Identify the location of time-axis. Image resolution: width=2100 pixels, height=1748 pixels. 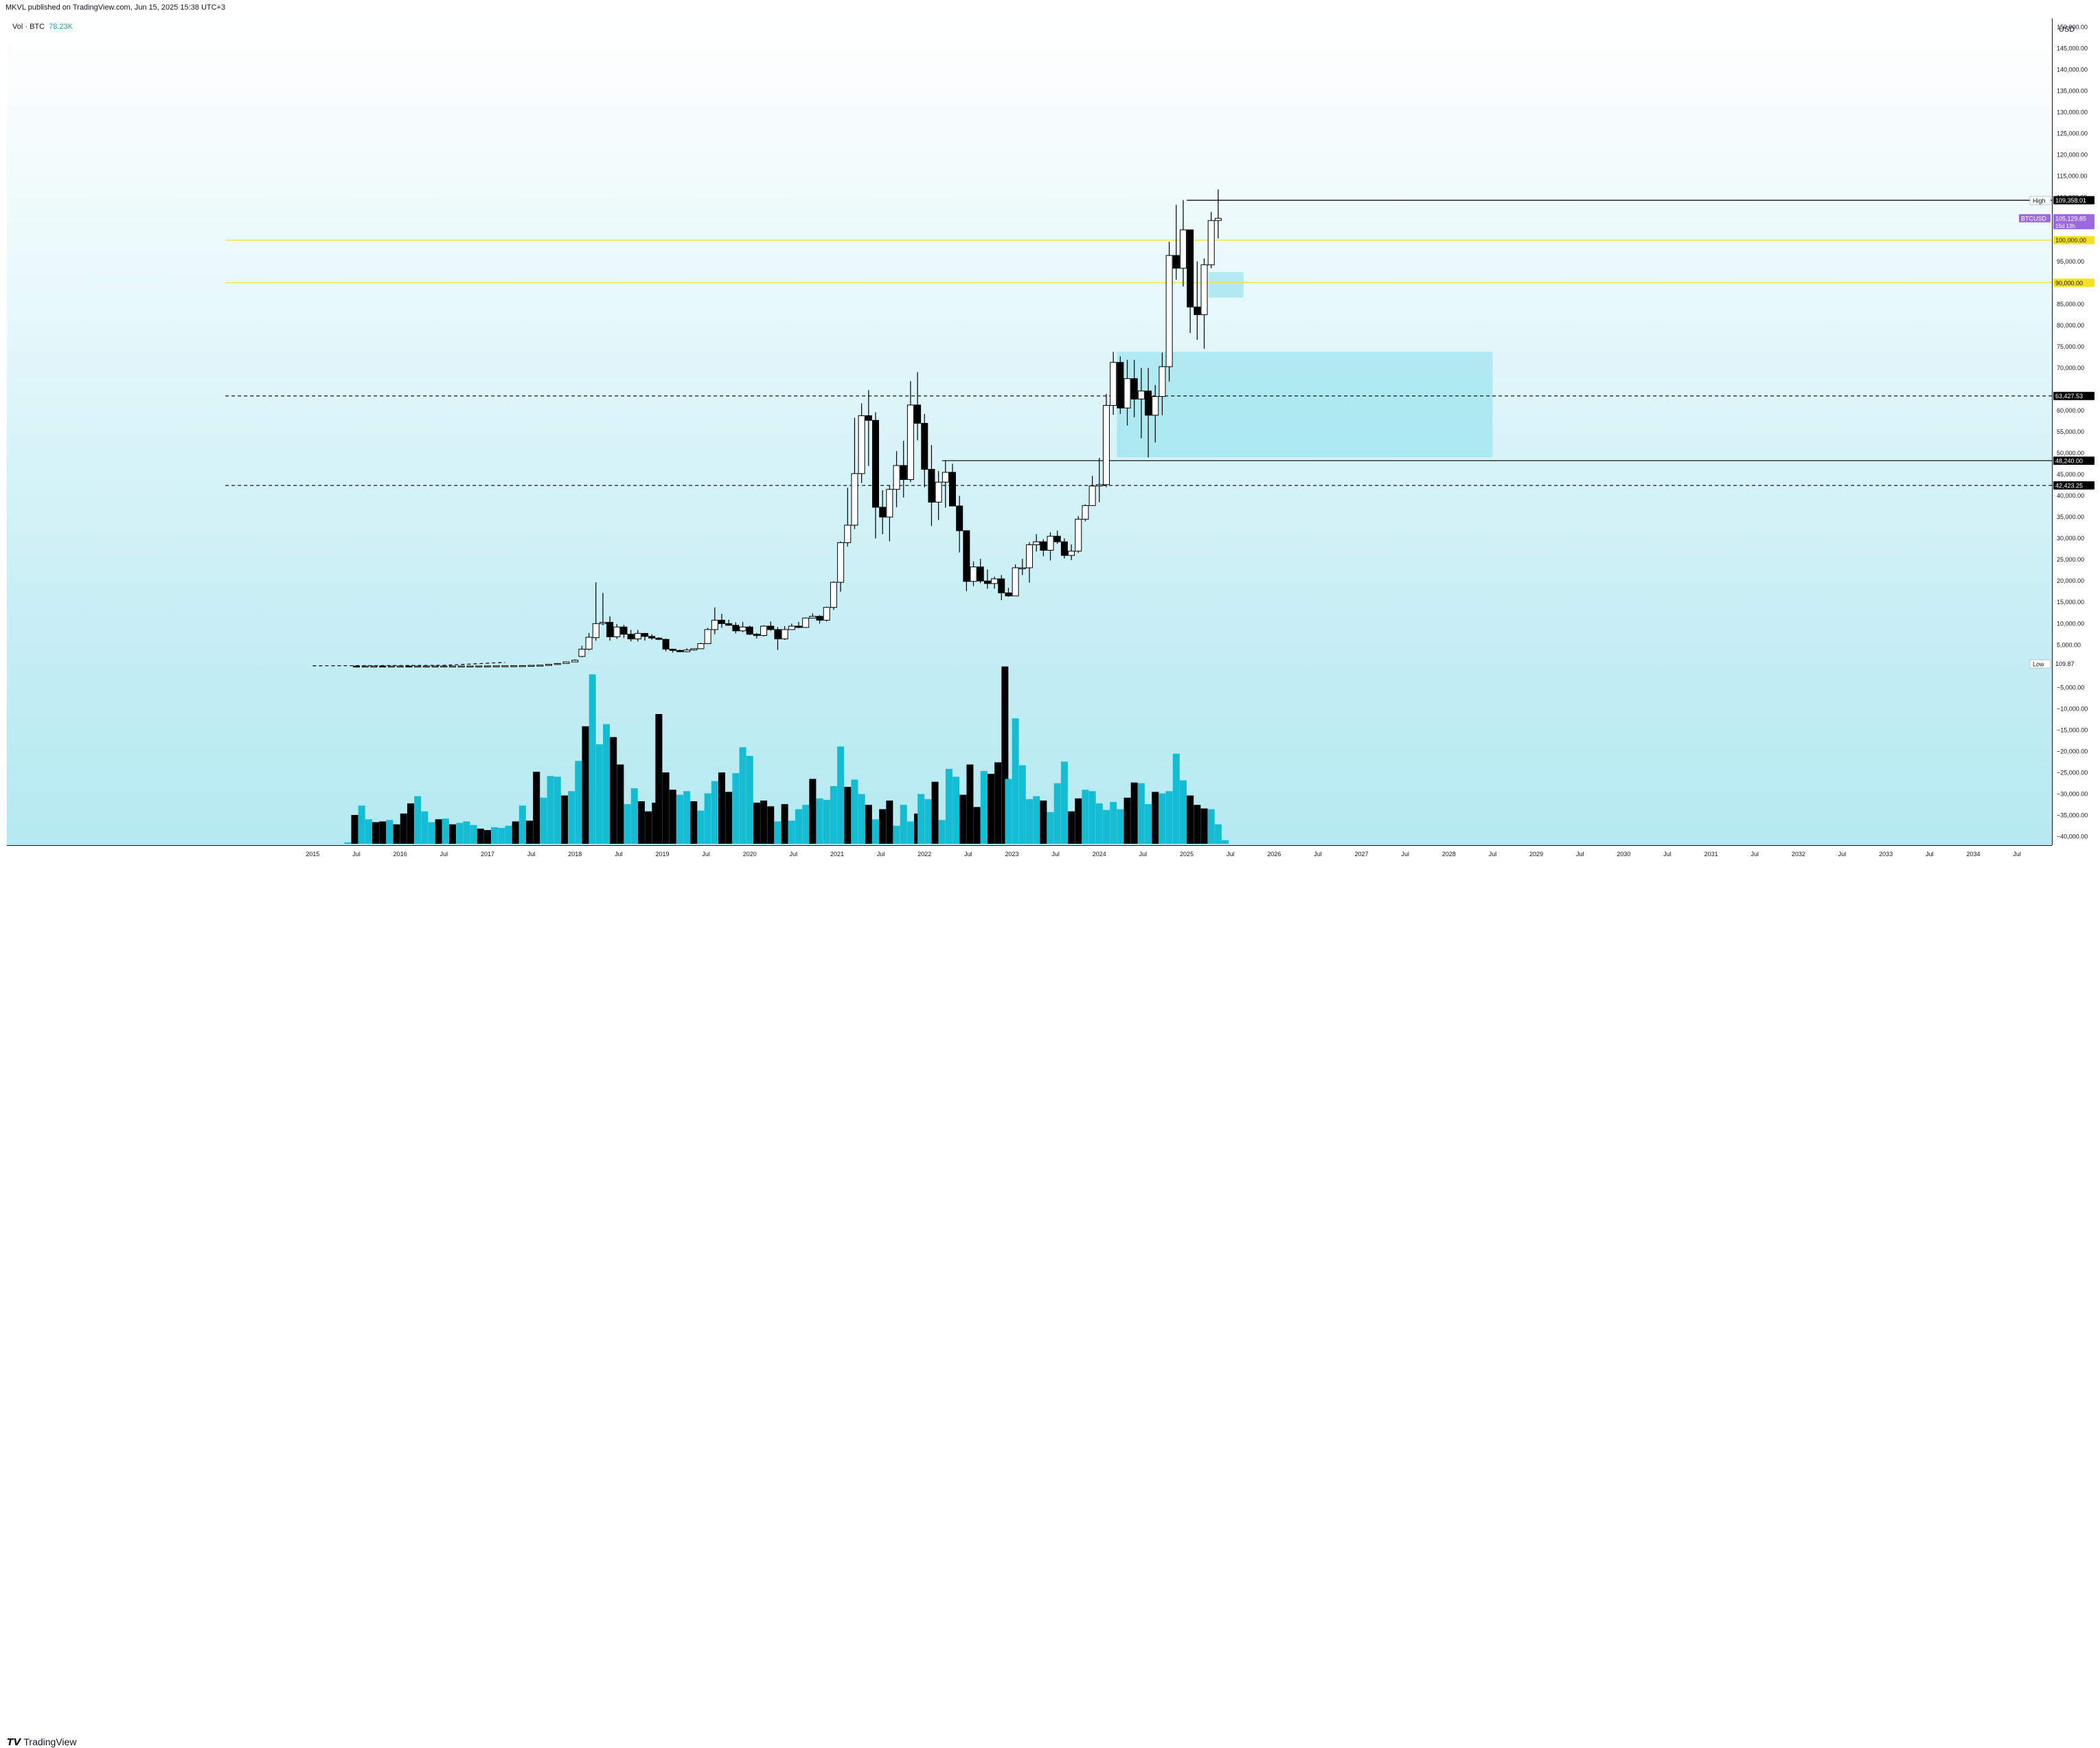
(1029, 853).